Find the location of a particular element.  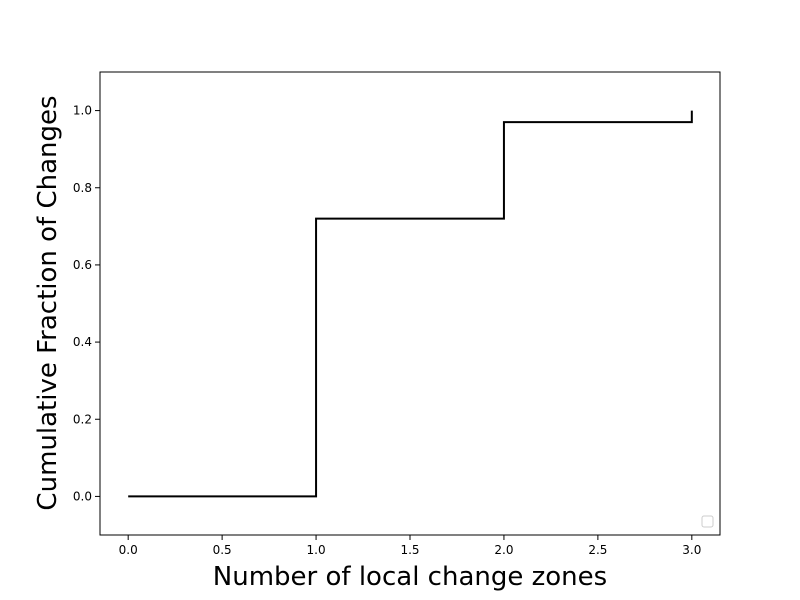

x-tick-label: 1.0 is located at coordinates (316, 550).